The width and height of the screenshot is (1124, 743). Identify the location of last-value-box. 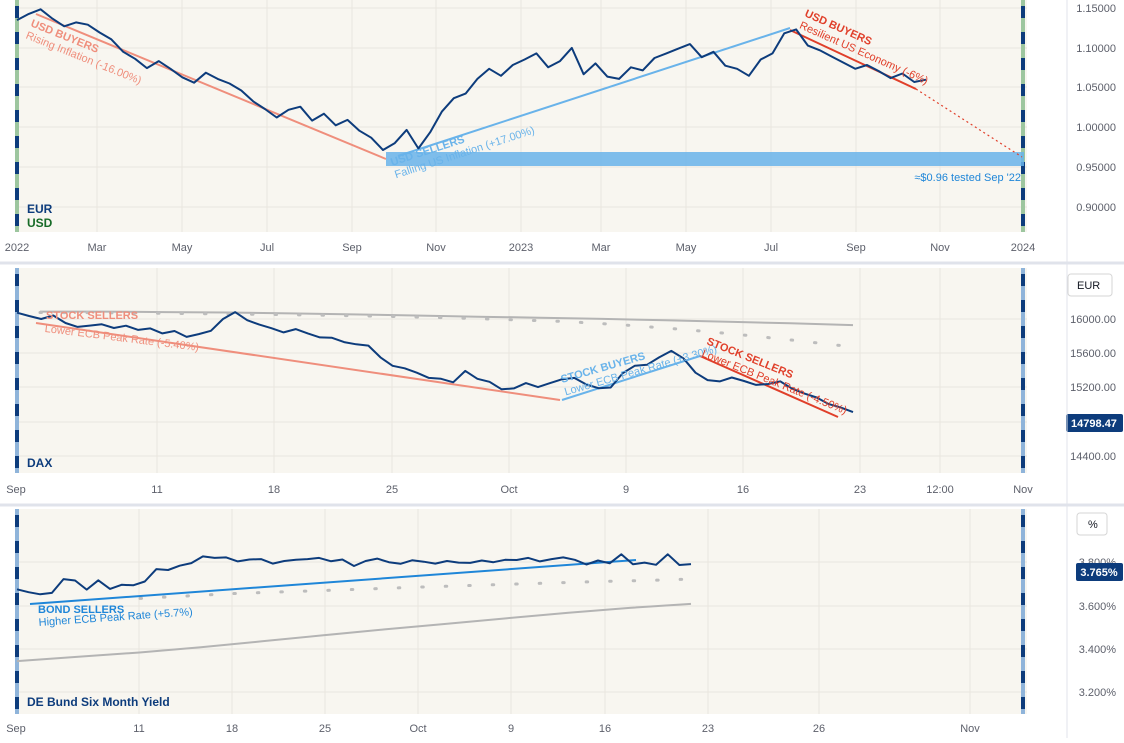
(1094, 423).